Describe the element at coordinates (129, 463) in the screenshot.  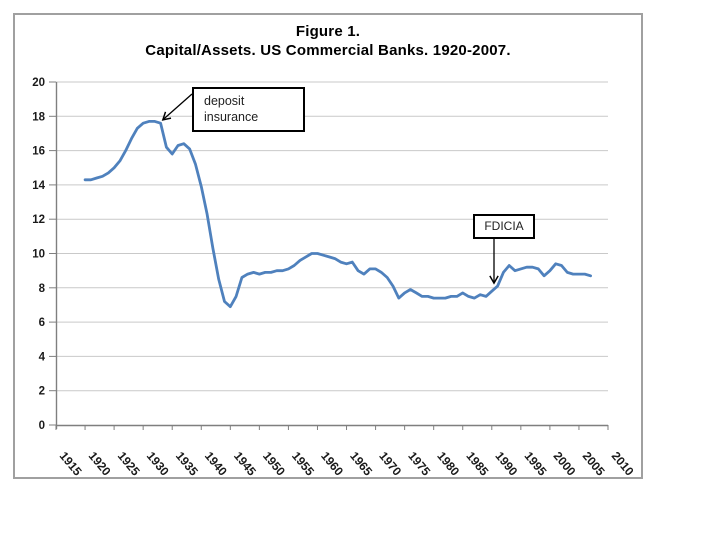
I see `x-tick-label: 1925` at that location.